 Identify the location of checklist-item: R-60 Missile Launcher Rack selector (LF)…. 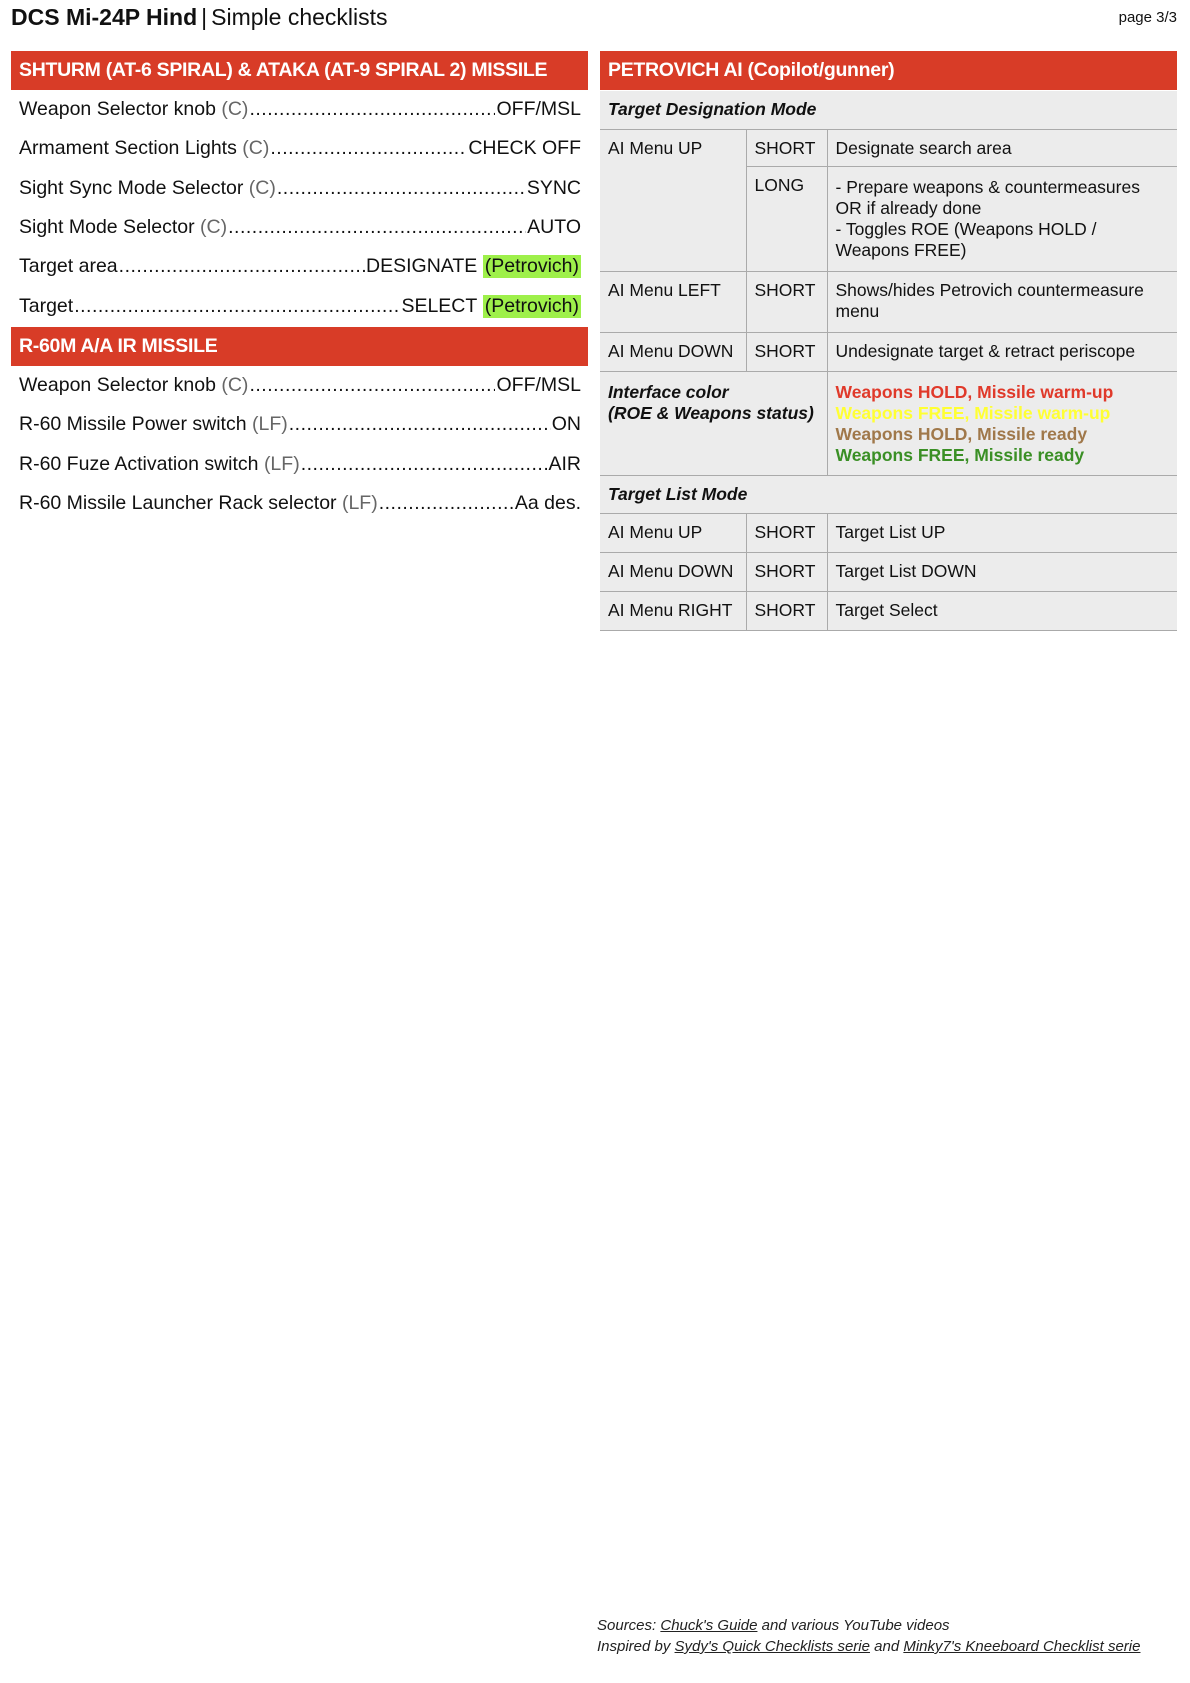
(300, 503).